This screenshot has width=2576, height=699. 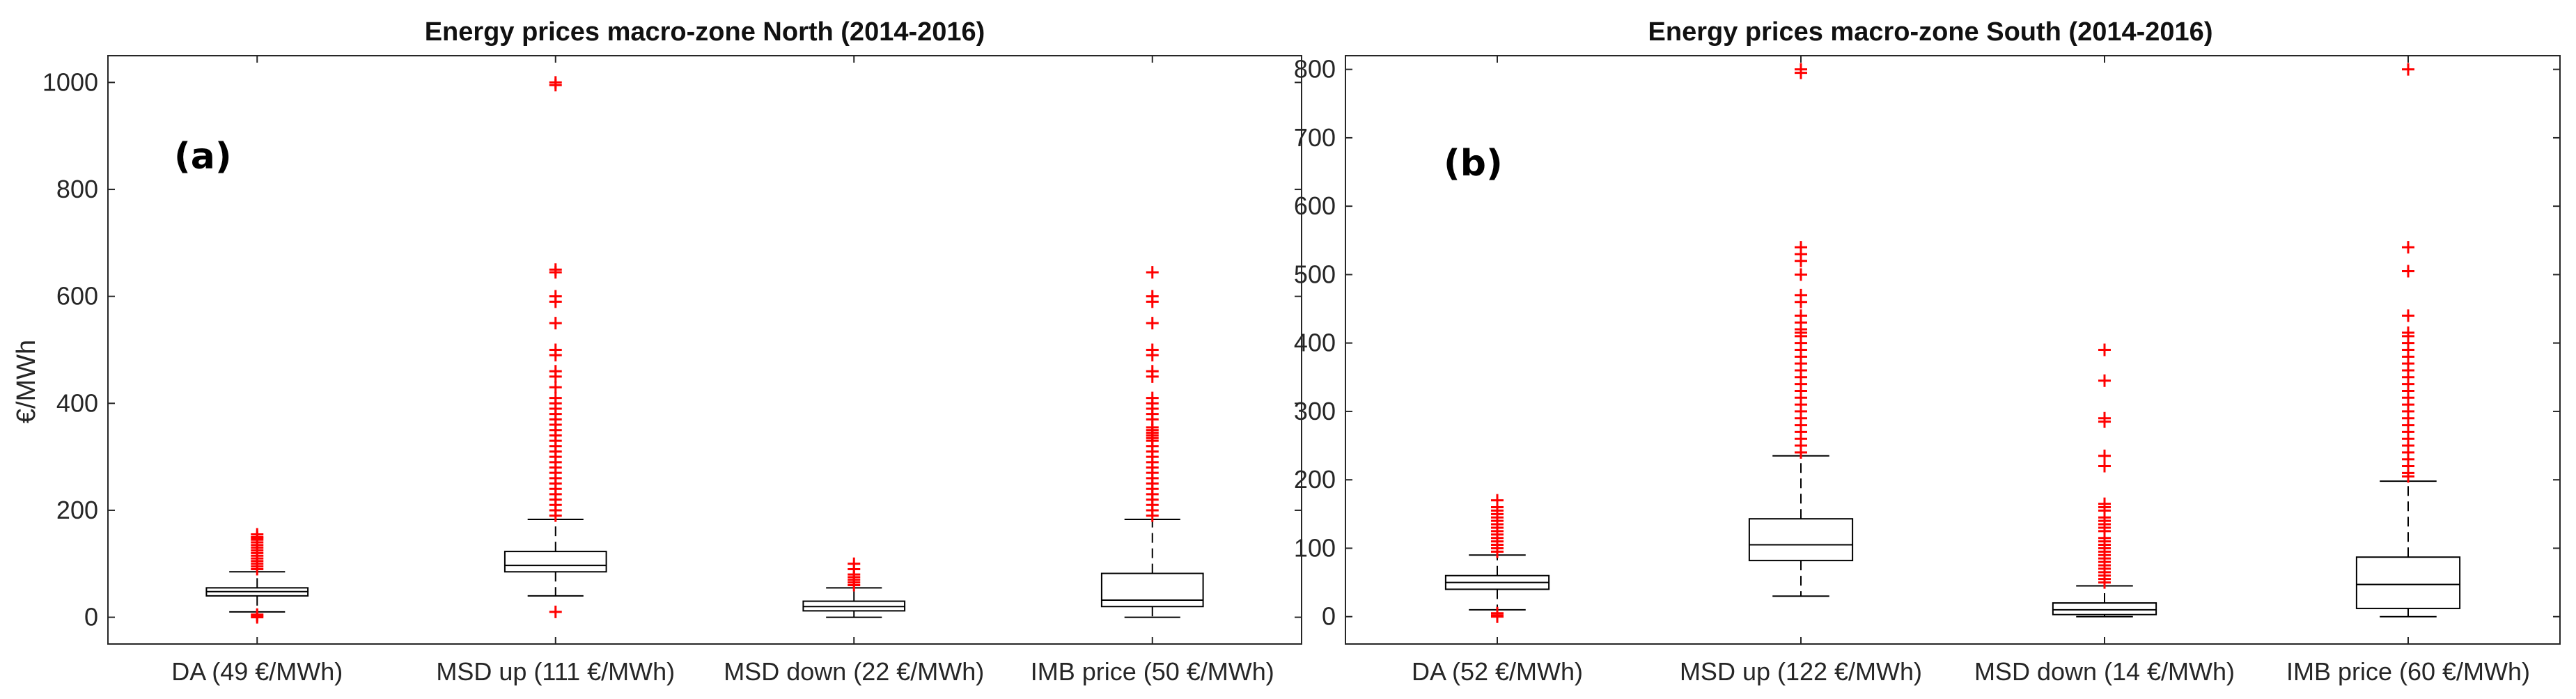 I want to click on x-tick-label: IMB price (60 €/MWh), so click(x=2408, y=671).